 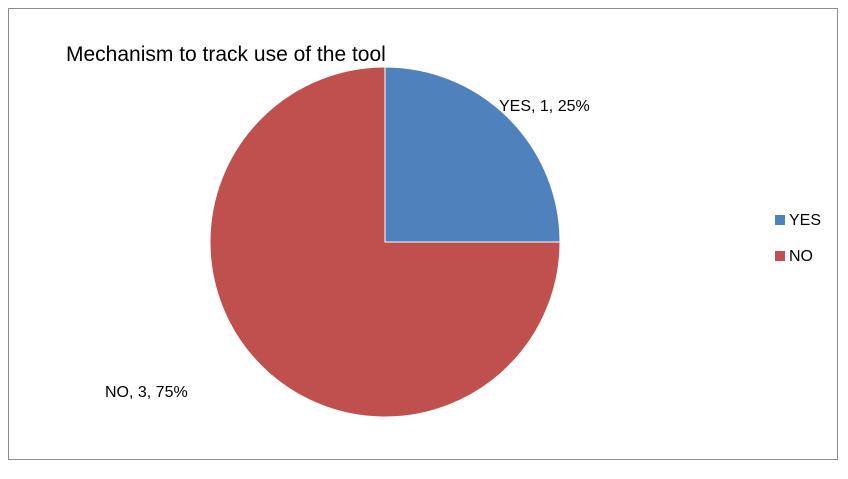 What do you see at coordinates (226, 54) in the screenshot?
I see `chart-title: Mechanism to track use of the tool` at bounding box center [226, 54].